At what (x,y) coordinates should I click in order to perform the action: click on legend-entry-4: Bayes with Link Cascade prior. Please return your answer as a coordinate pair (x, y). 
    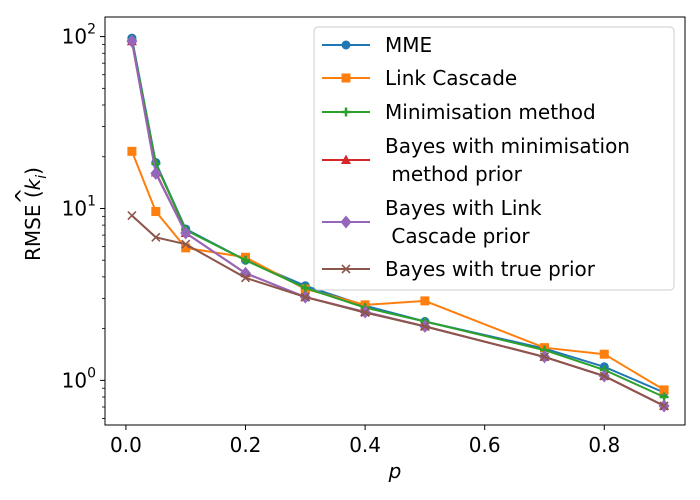
    Looking at the image, I should click on (432, 222).